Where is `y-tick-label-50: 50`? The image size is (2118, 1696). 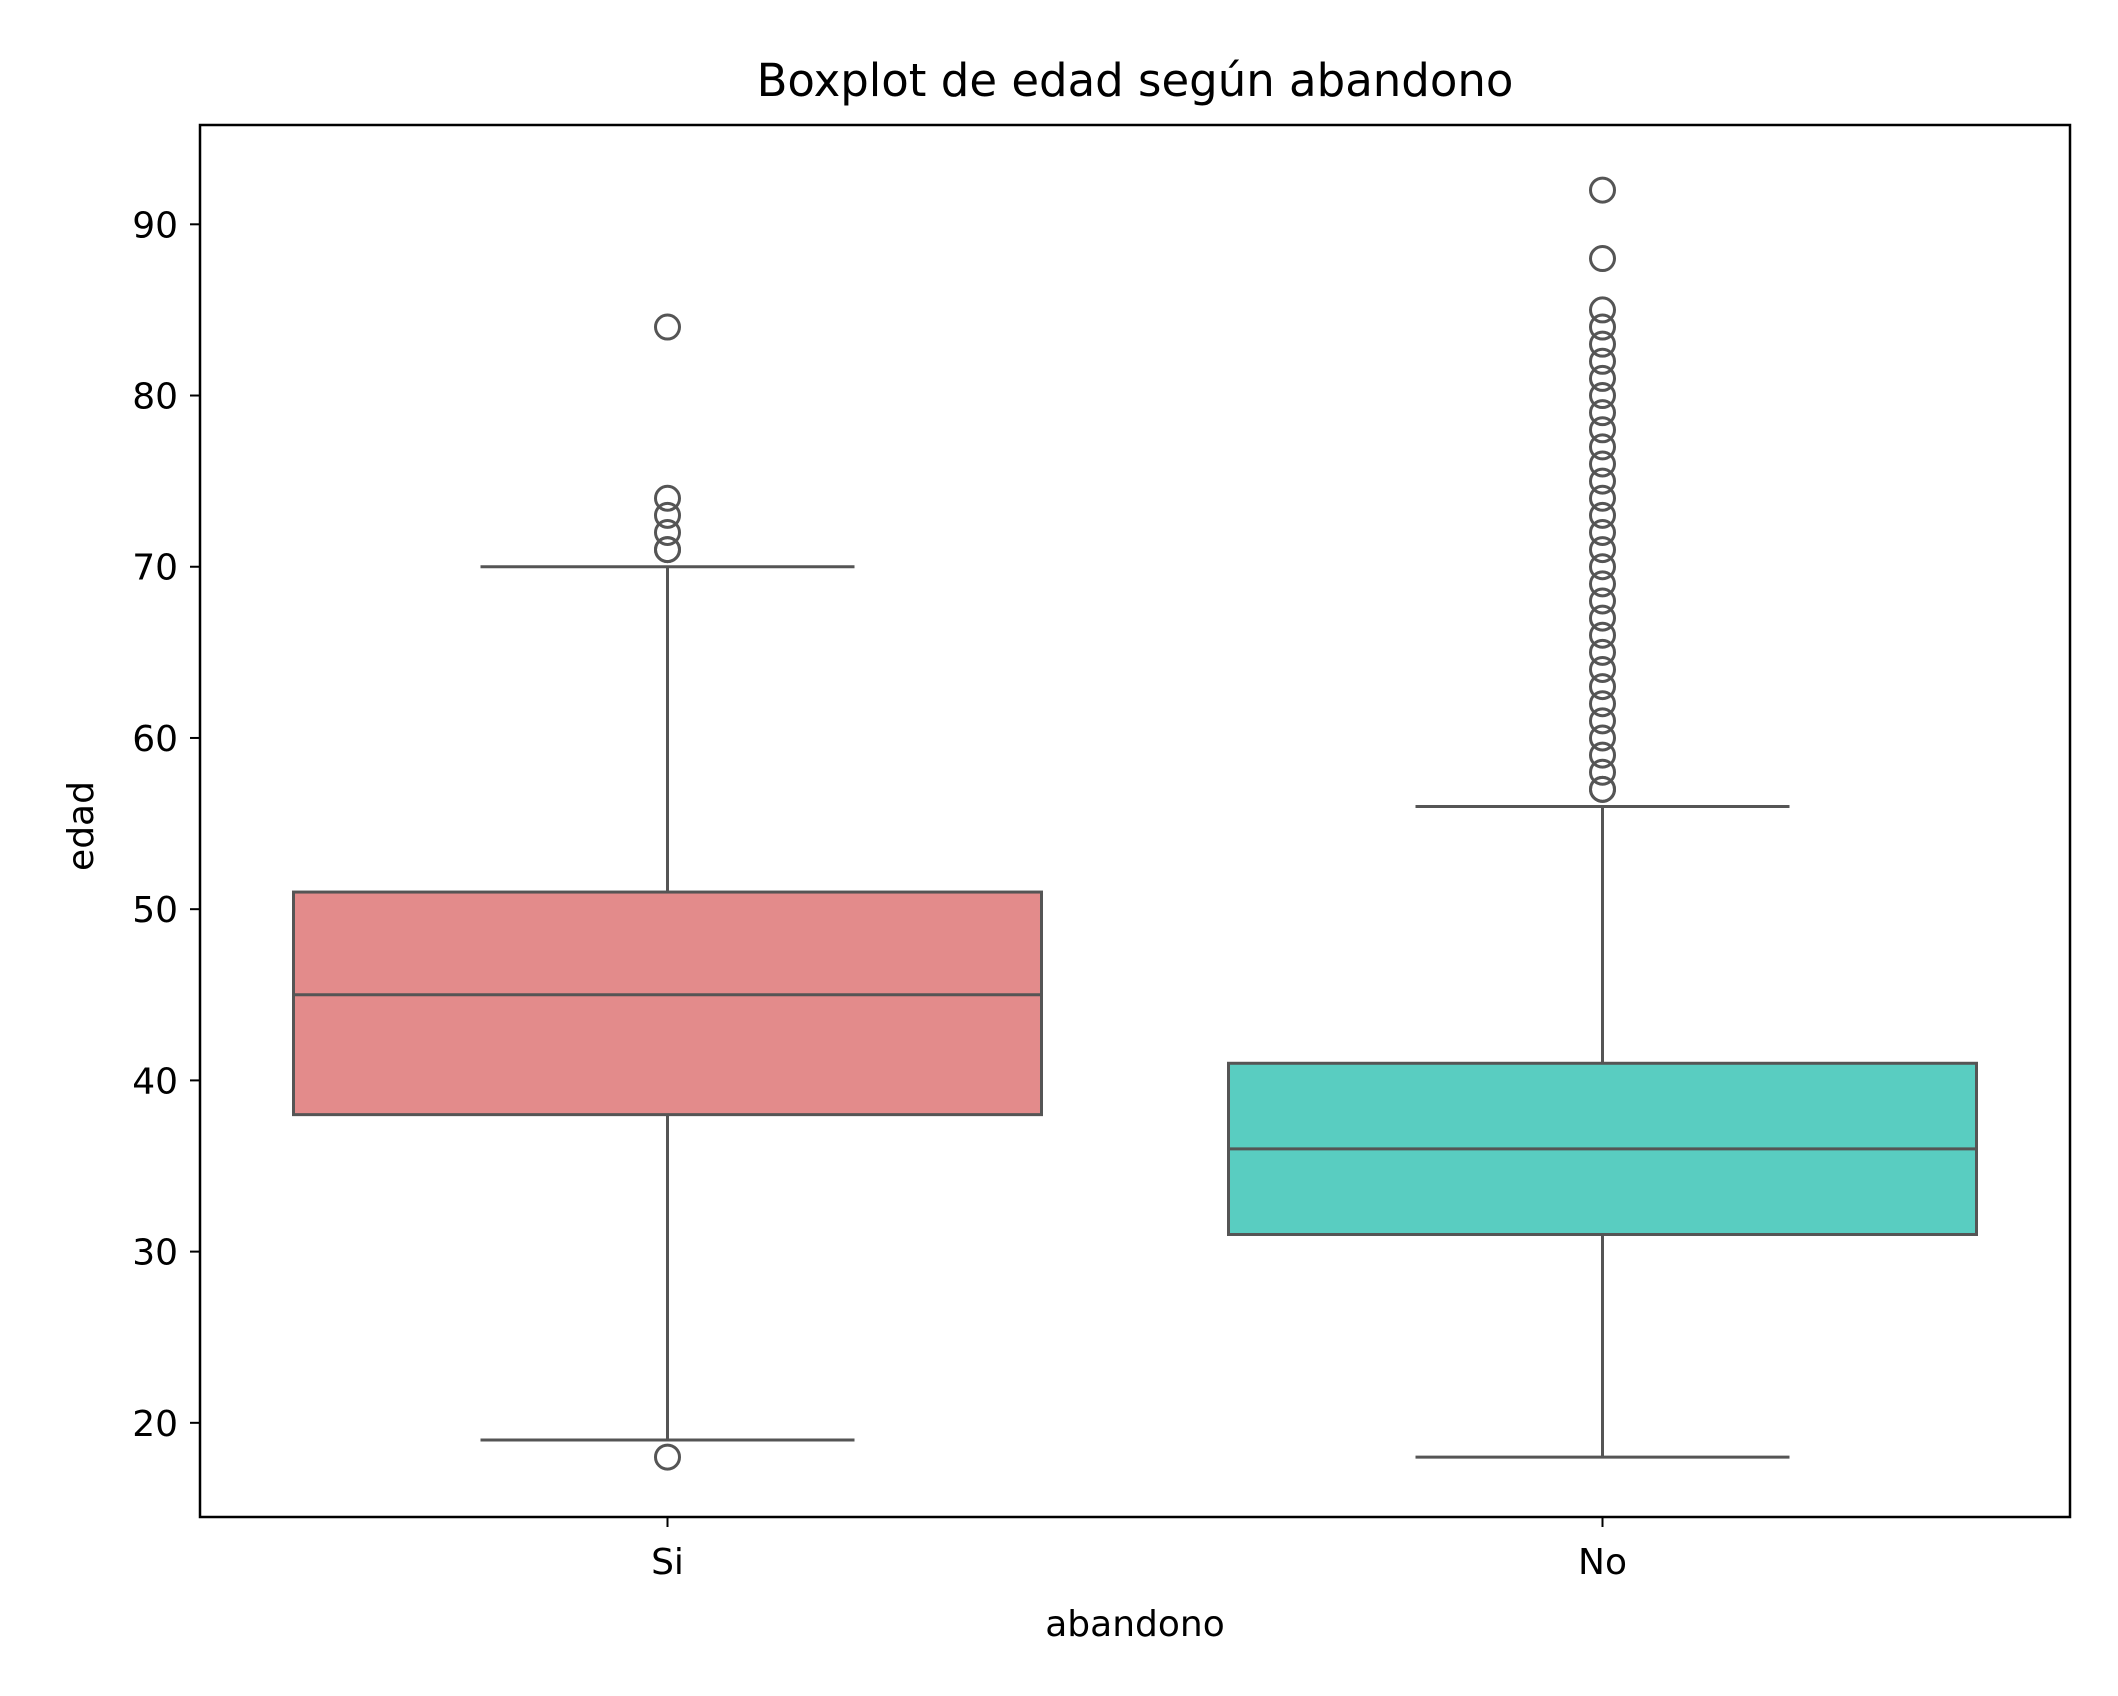 y-tick-label-50: 50 is located at coordinates (155, 910).